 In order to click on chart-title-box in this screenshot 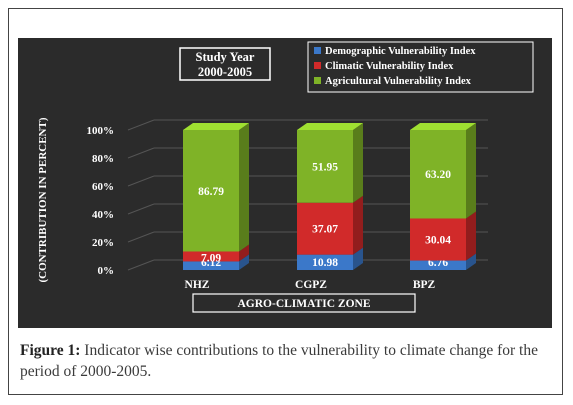, I will do `click(225, 64)`.